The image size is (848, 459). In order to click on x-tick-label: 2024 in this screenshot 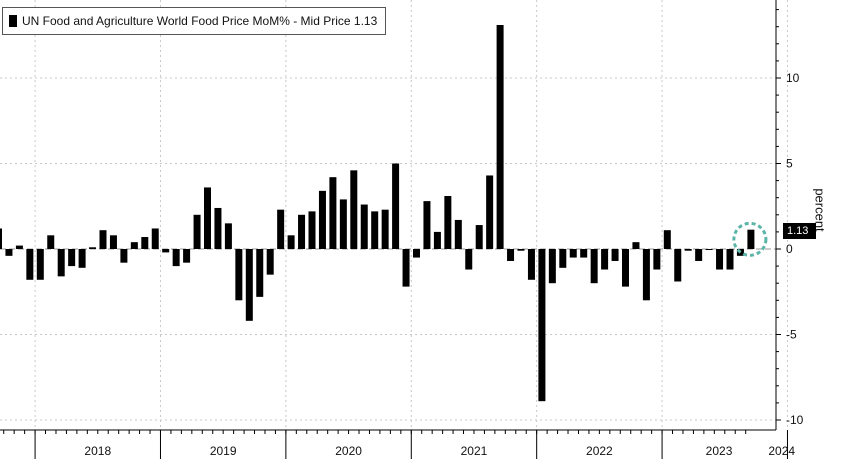, I will do `click(781, 451)`.